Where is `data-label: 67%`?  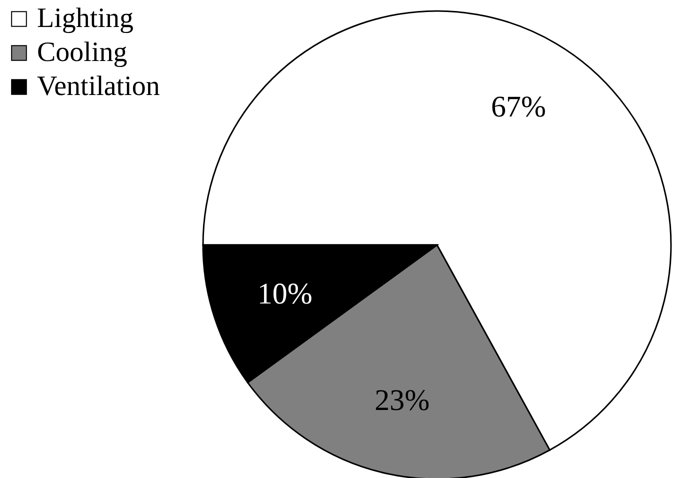 data-label: 67% is located at coordinates (518, 107).